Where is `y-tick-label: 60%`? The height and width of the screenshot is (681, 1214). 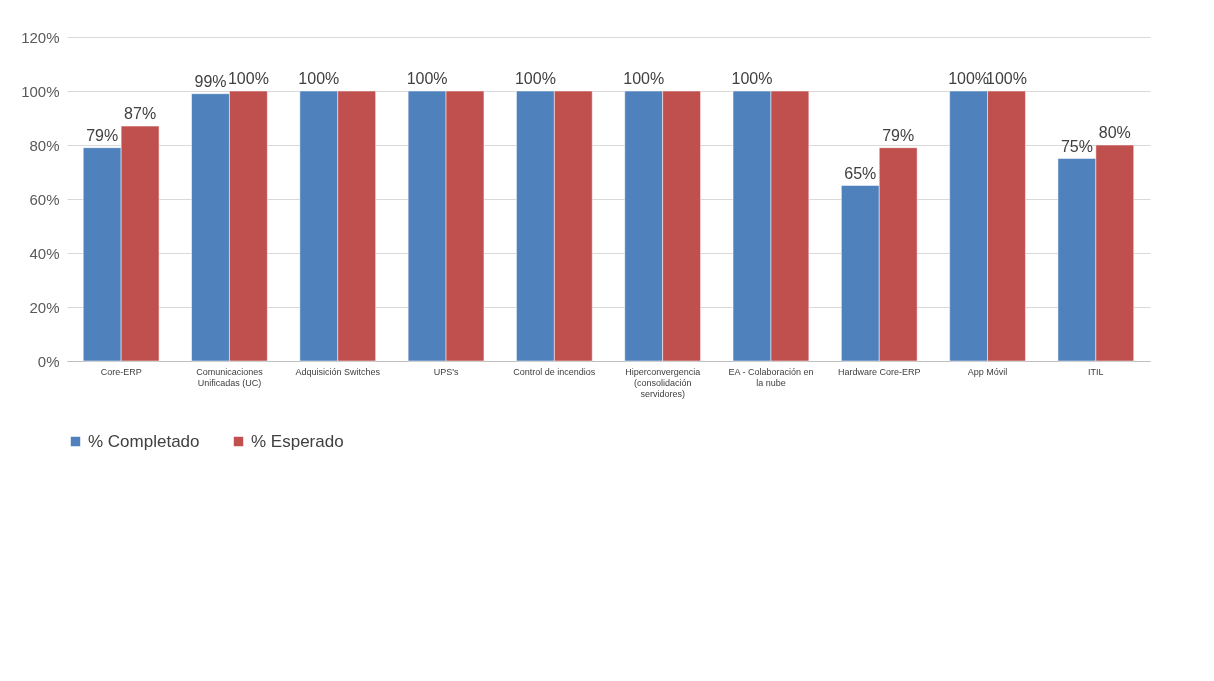
y-tick-label: 60% is located at coordinates (44, 199).